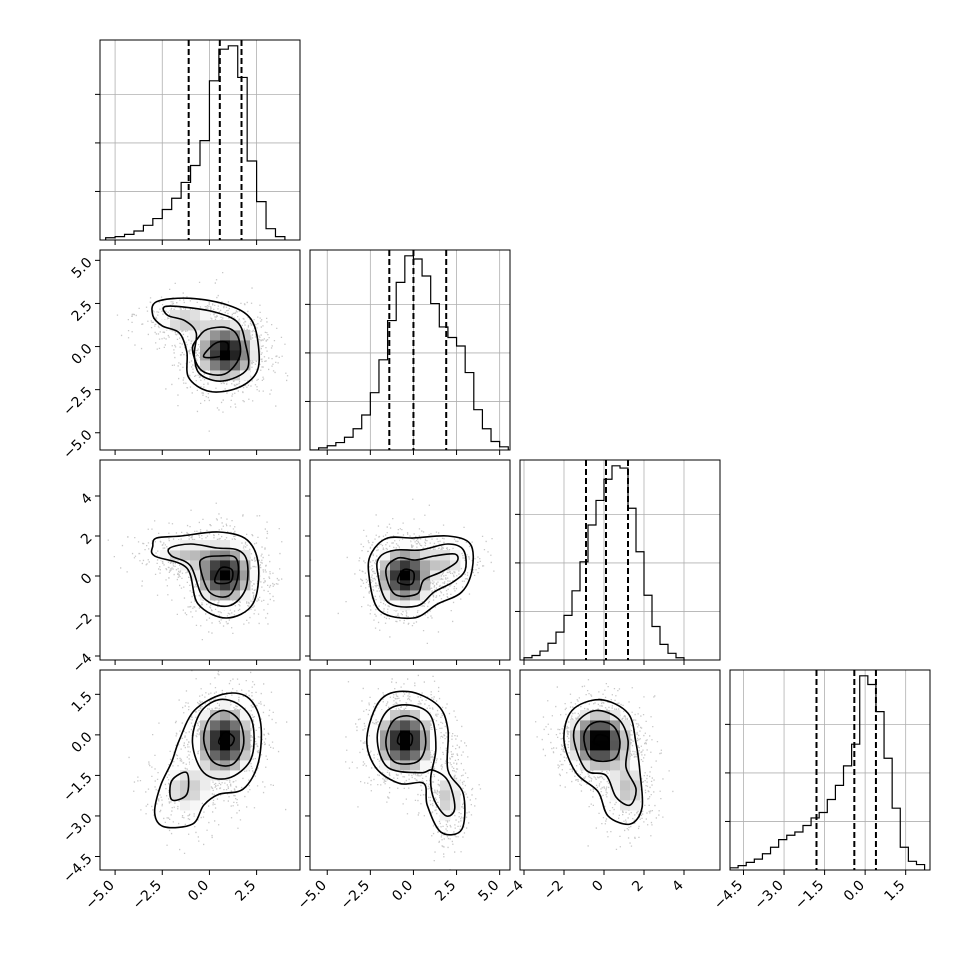  Describe the element at coordinates (200, 140) in the screenshot. I see `hist-1-frame` at that location.